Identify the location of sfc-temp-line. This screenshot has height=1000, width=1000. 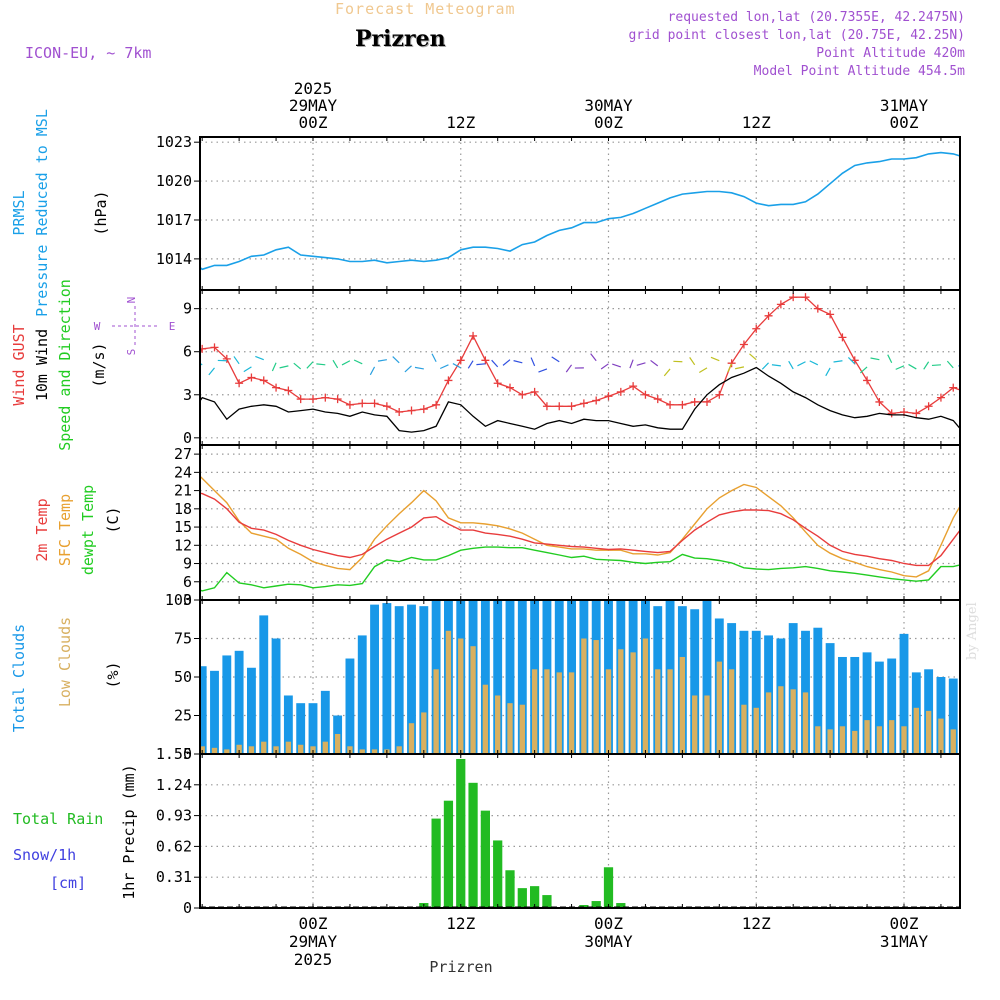
(580, 526).